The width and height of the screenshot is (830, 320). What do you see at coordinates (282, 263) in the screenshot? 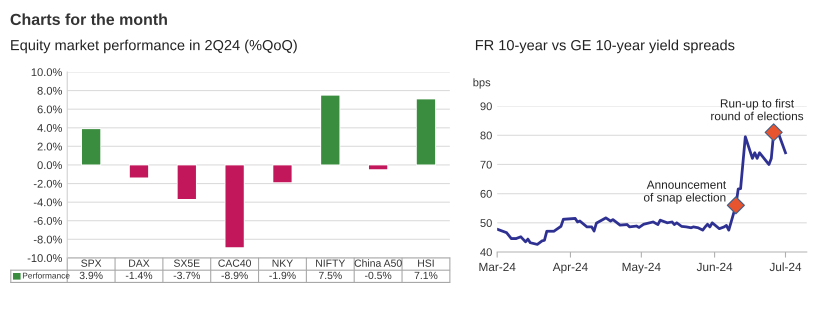
I see `x-tick-label: NKY` at bounding box center [282, 263].